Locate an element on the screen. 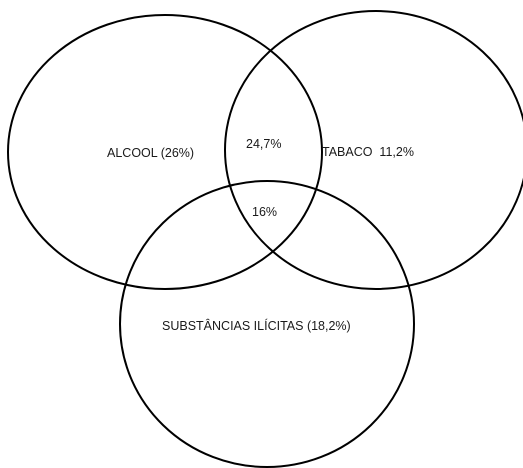  tabaco-label: TABACO 11,2% is located at coordinates (368, 152).